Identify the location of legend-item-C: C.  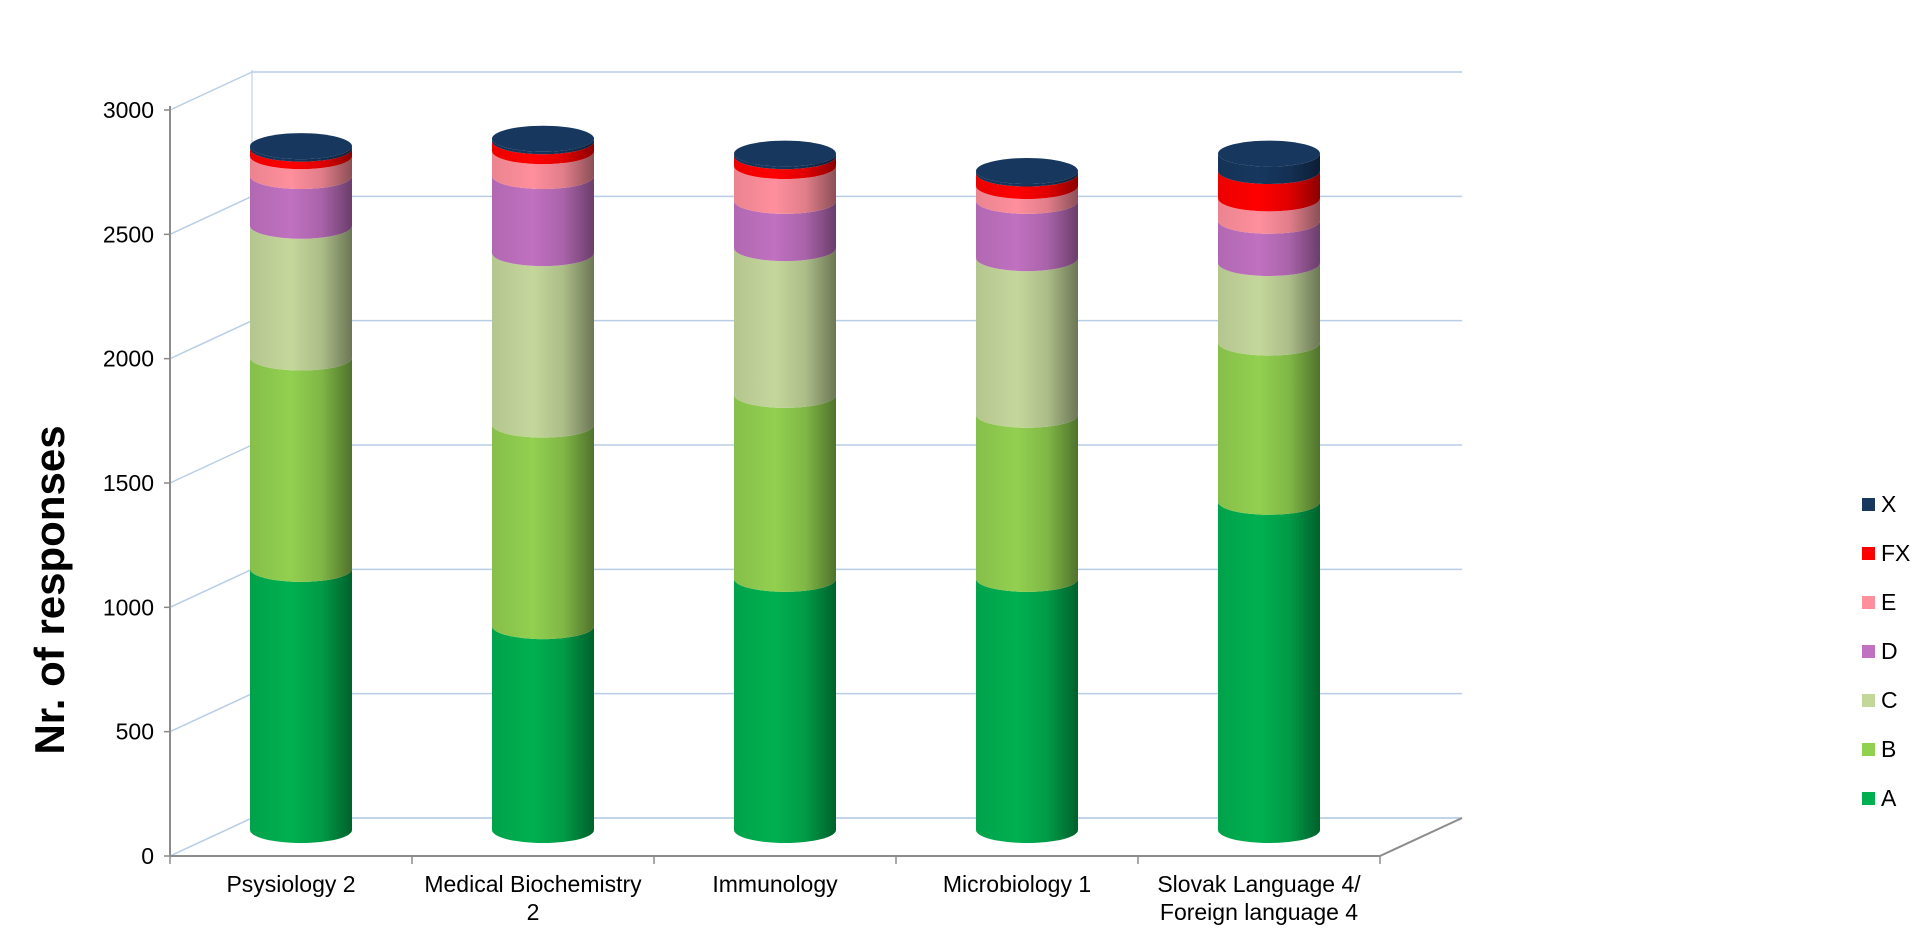
(1880, 700).